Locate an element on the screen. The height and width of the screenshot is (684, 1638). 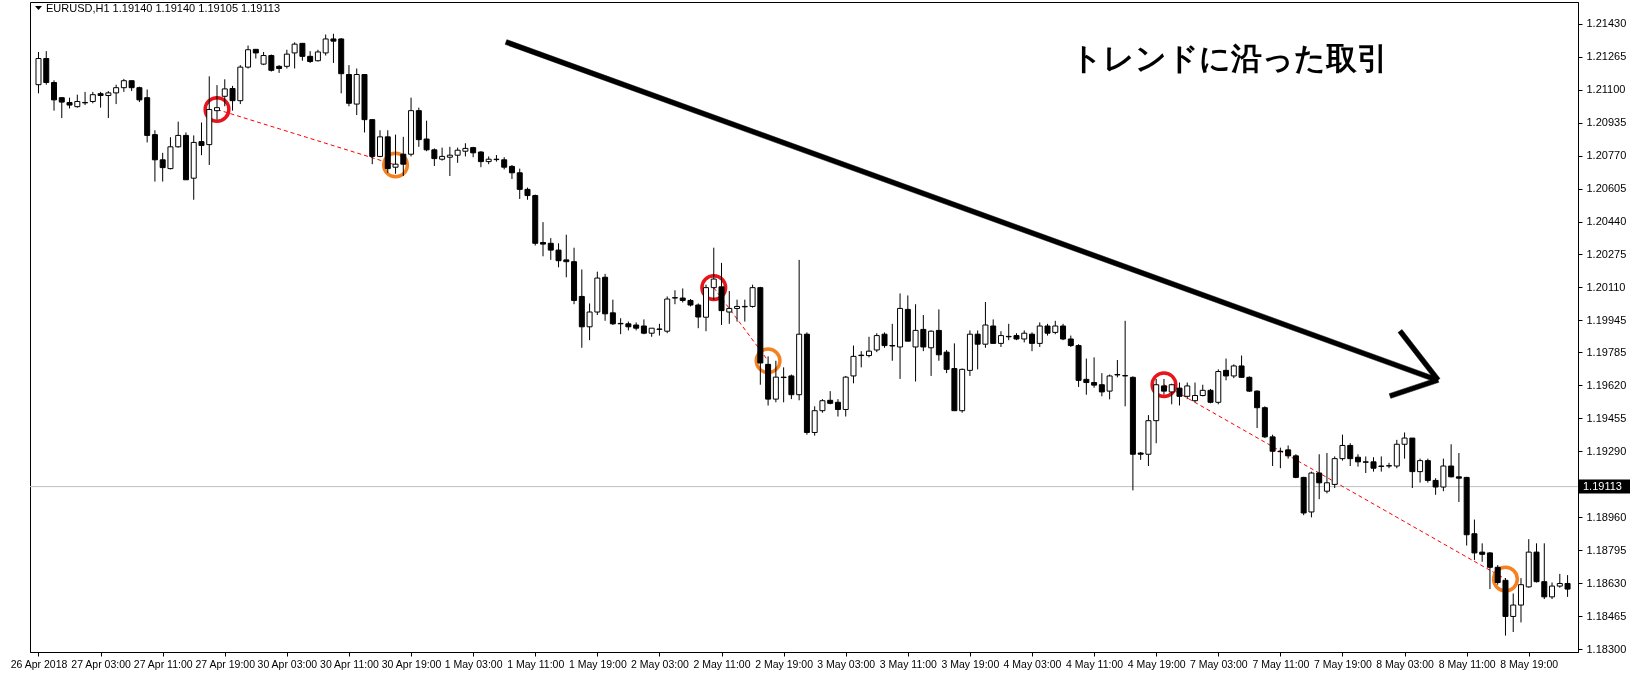
annotation: トレンドに沿った取引 is located at coordinates (1229, 58).